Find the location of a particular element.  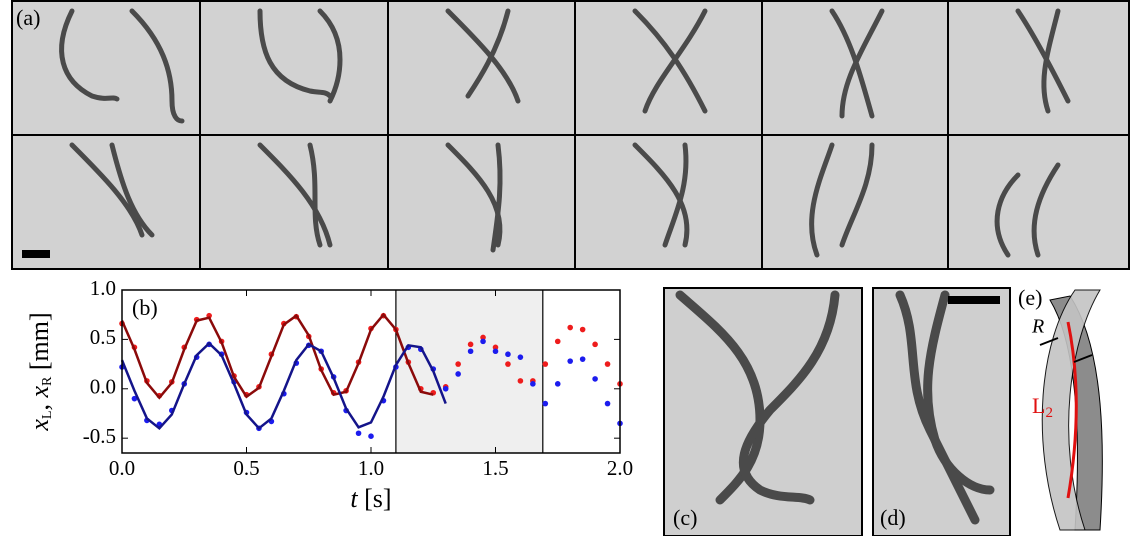

x-tick-label: 0.5 is located at coordinates (246, 468).